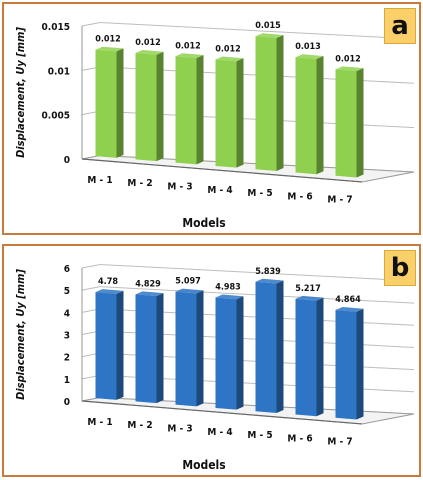  What do you see at coordinates (179, 429) in the screenshot?
I see `chart-b-category-label: M - 3` at bounding box center [179, 429].